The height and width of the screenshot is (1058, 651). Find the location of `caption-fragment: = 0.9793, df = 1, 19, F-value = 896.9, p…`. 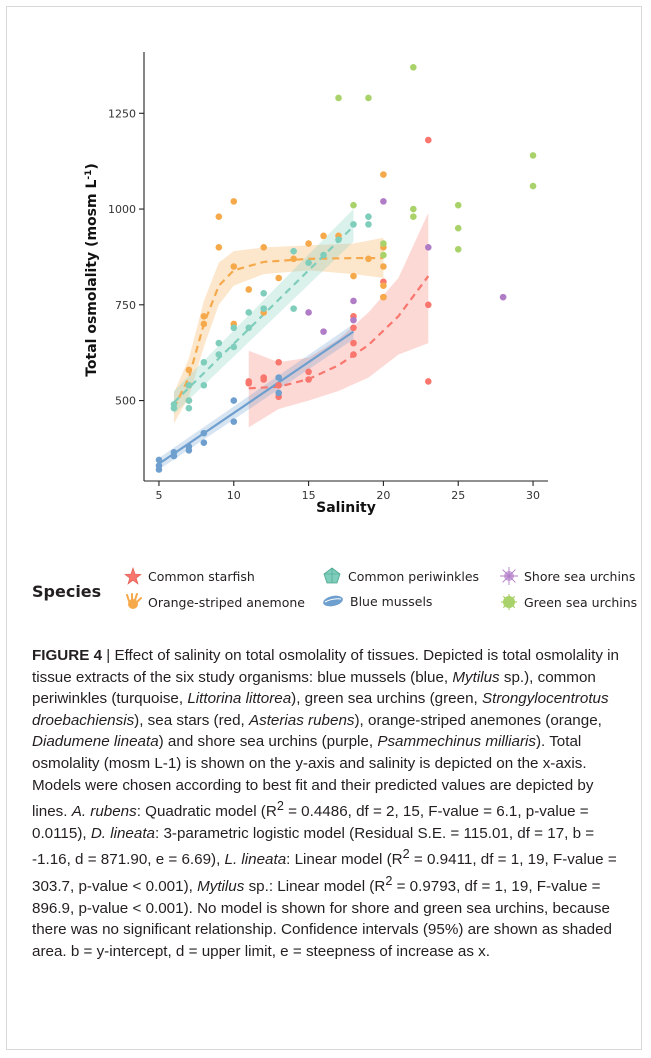

caption-fragment: = 0.9793, df = 1, 19, F-value = 896.9, p… is located at coordinates (322, 919).